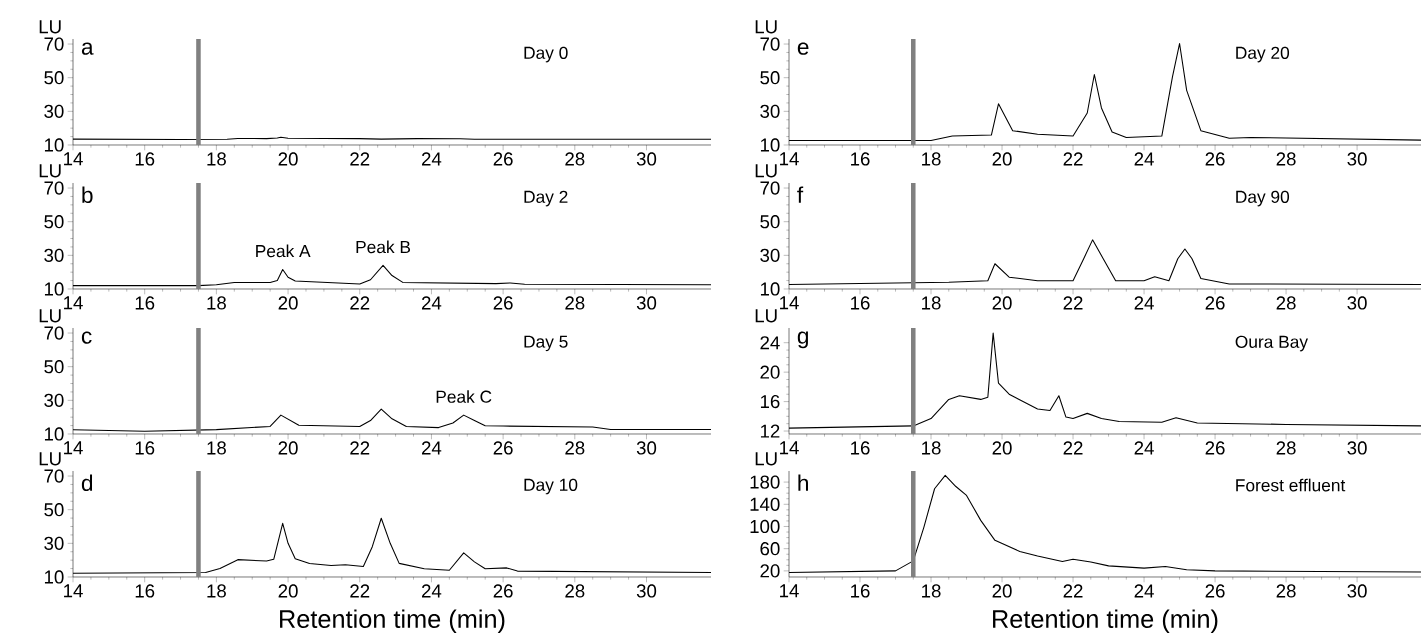 This screenshot has width=1422, height=642. What do you see at coordinates (87, 48) in the screenshot?
I see `annotation: a` at bounding box center [87, 48].